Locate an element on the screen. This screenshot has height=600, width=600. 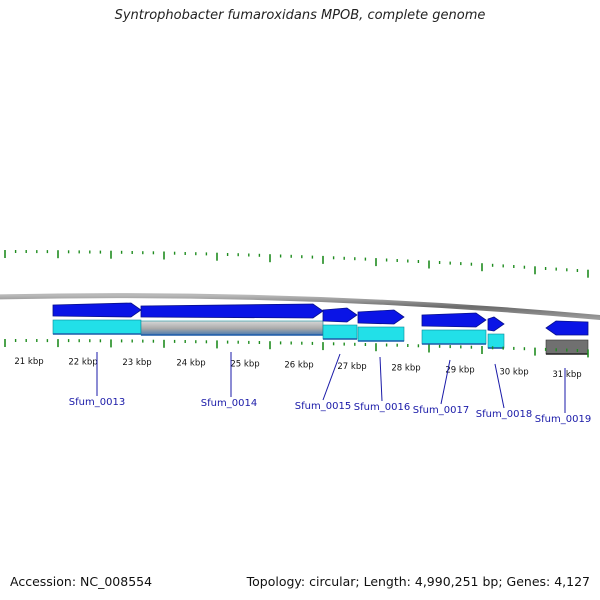
ruler-label: 30 kbp is located at coordinates (513, 373).